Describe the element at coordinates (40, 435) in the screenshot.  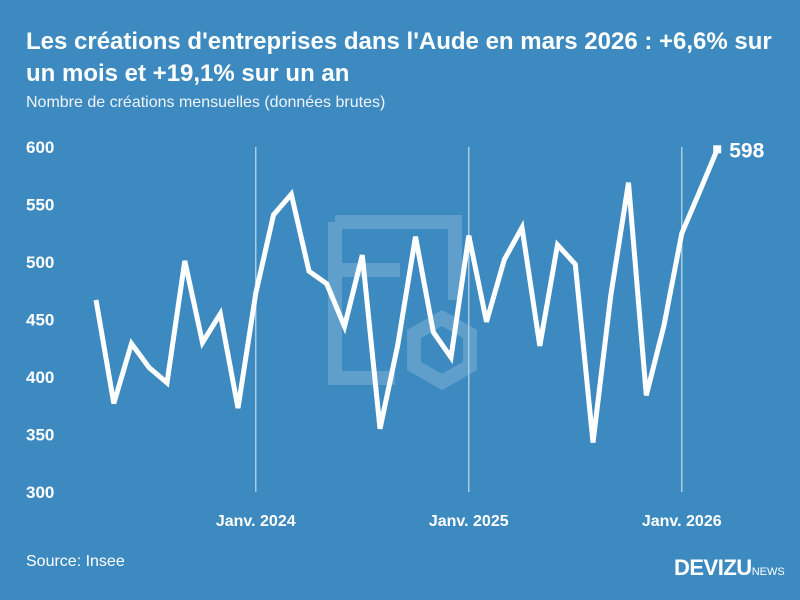
I see `y-tick-label: 350` at that location.